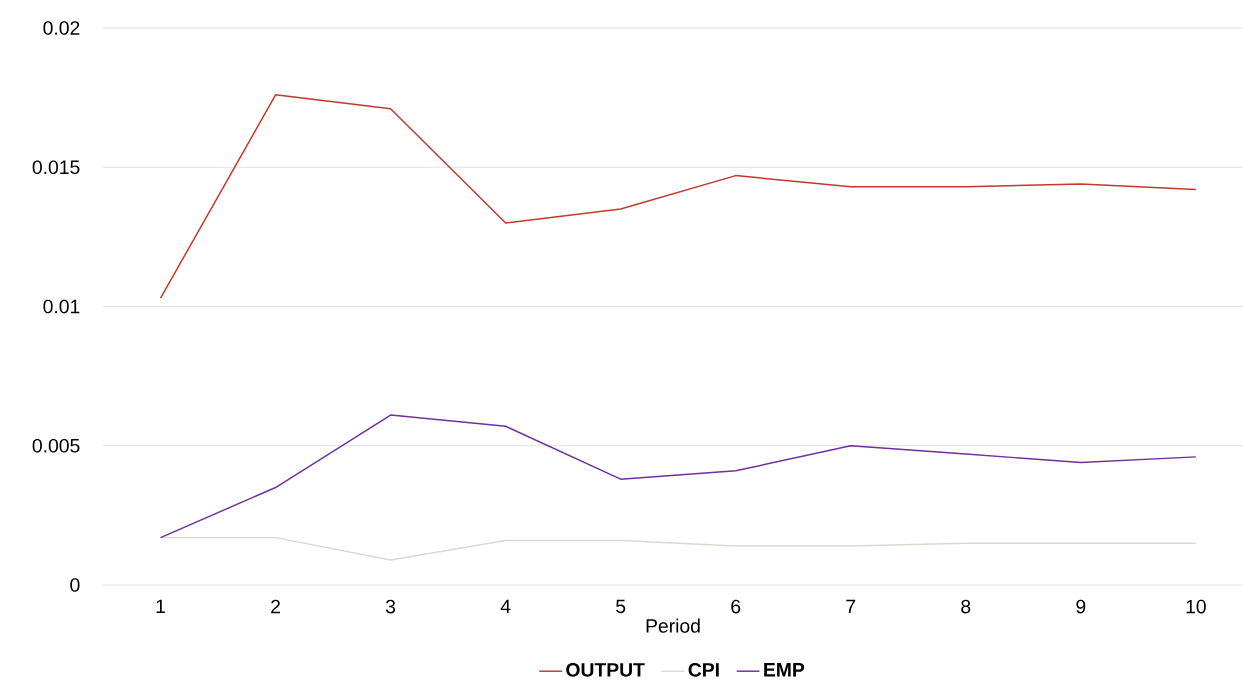  I want to click on x-tick-label: 6, so click(736, 606).